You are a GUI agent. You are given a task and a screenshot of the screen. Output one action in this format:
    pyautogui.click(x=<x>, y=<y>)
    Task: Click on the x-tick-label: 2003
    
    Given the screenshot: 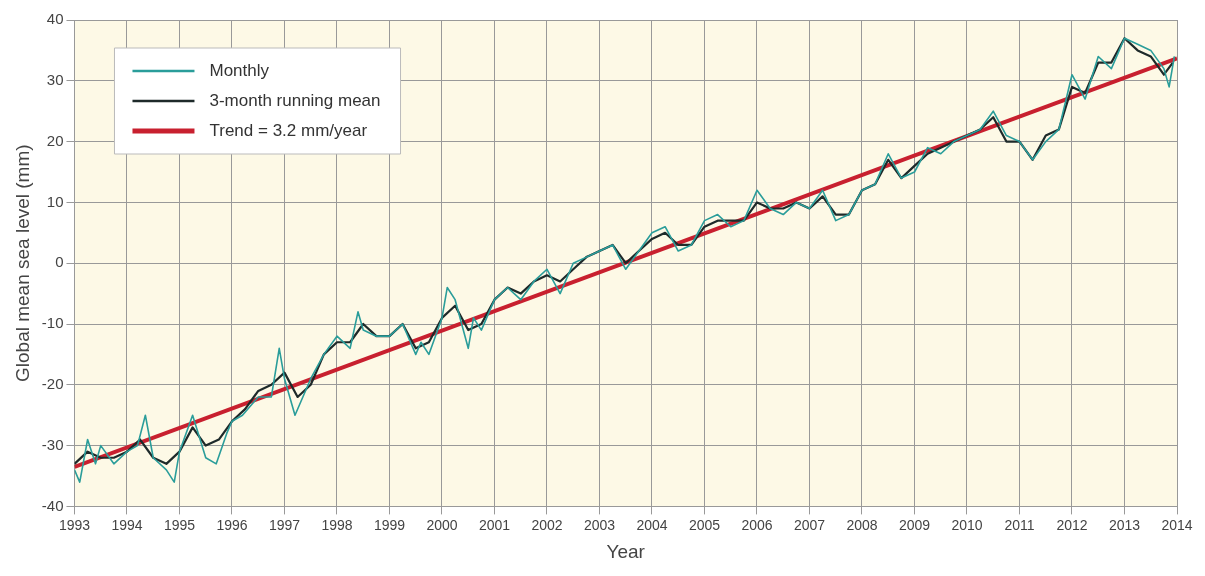 What is the action you would take?
    pyautogui.click(x=599, y=524)
    